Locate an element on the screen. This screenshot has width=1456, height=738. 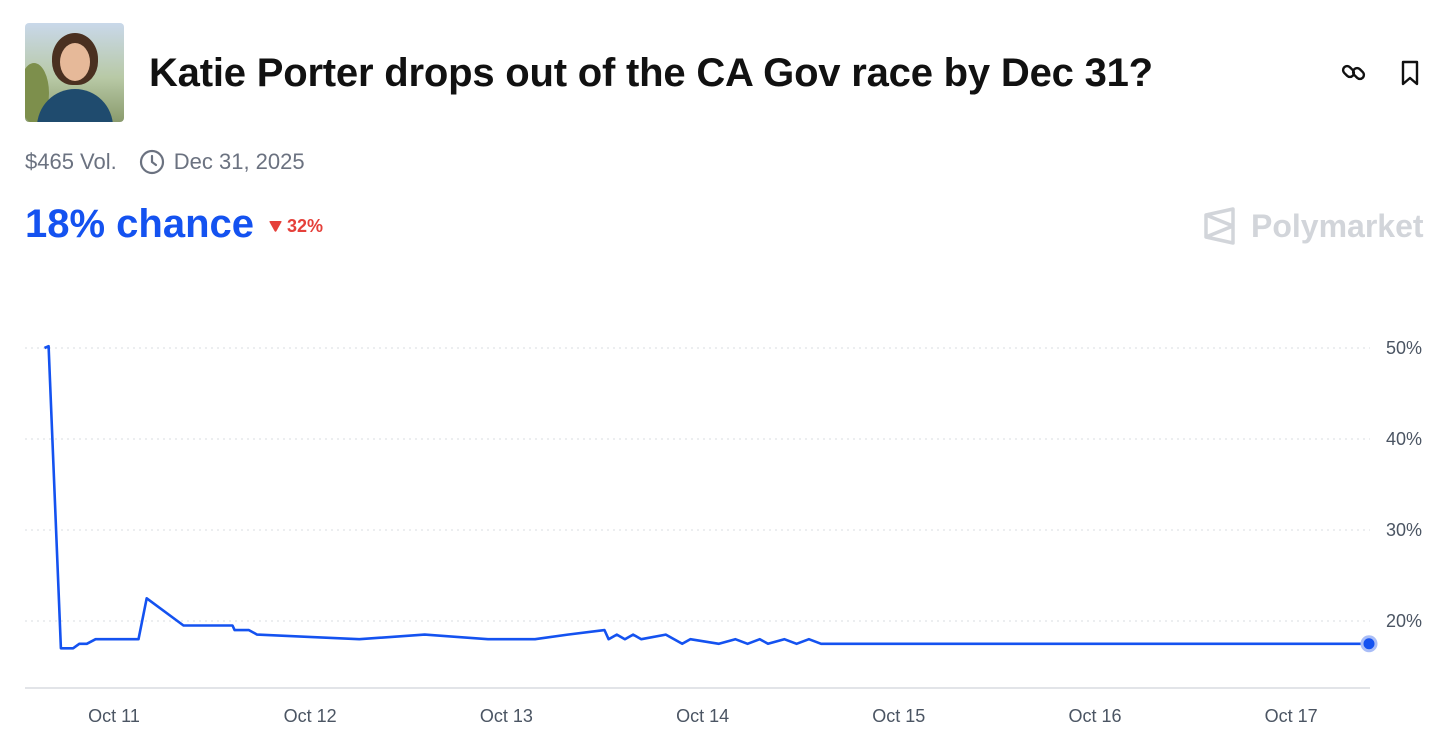
end-date-text: Dec 31, 2025 is located at coordinates (239, 161).